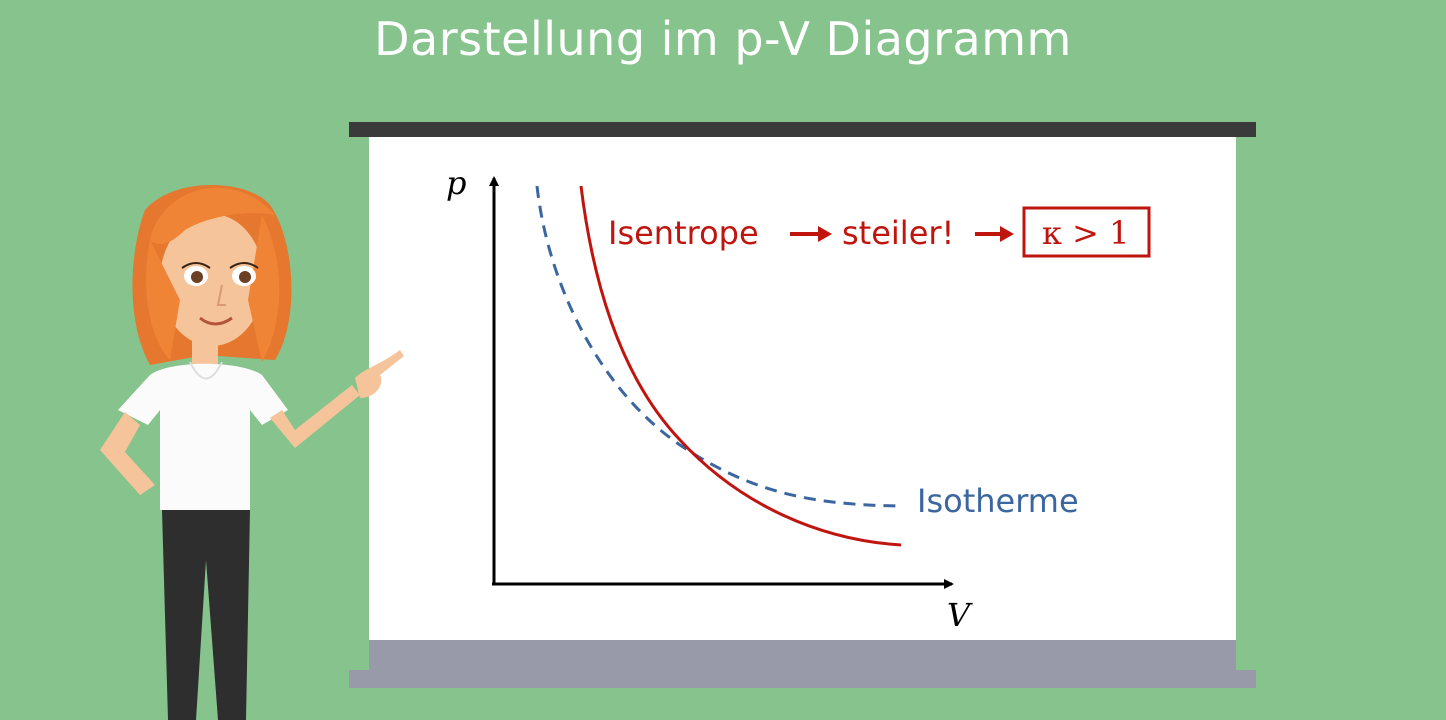 Image resolution: width=1446 pixels, height=720 pixels. Describe the element at coordinates (802, 679) in the screenshot. I see `projection-screen-base` at that location.